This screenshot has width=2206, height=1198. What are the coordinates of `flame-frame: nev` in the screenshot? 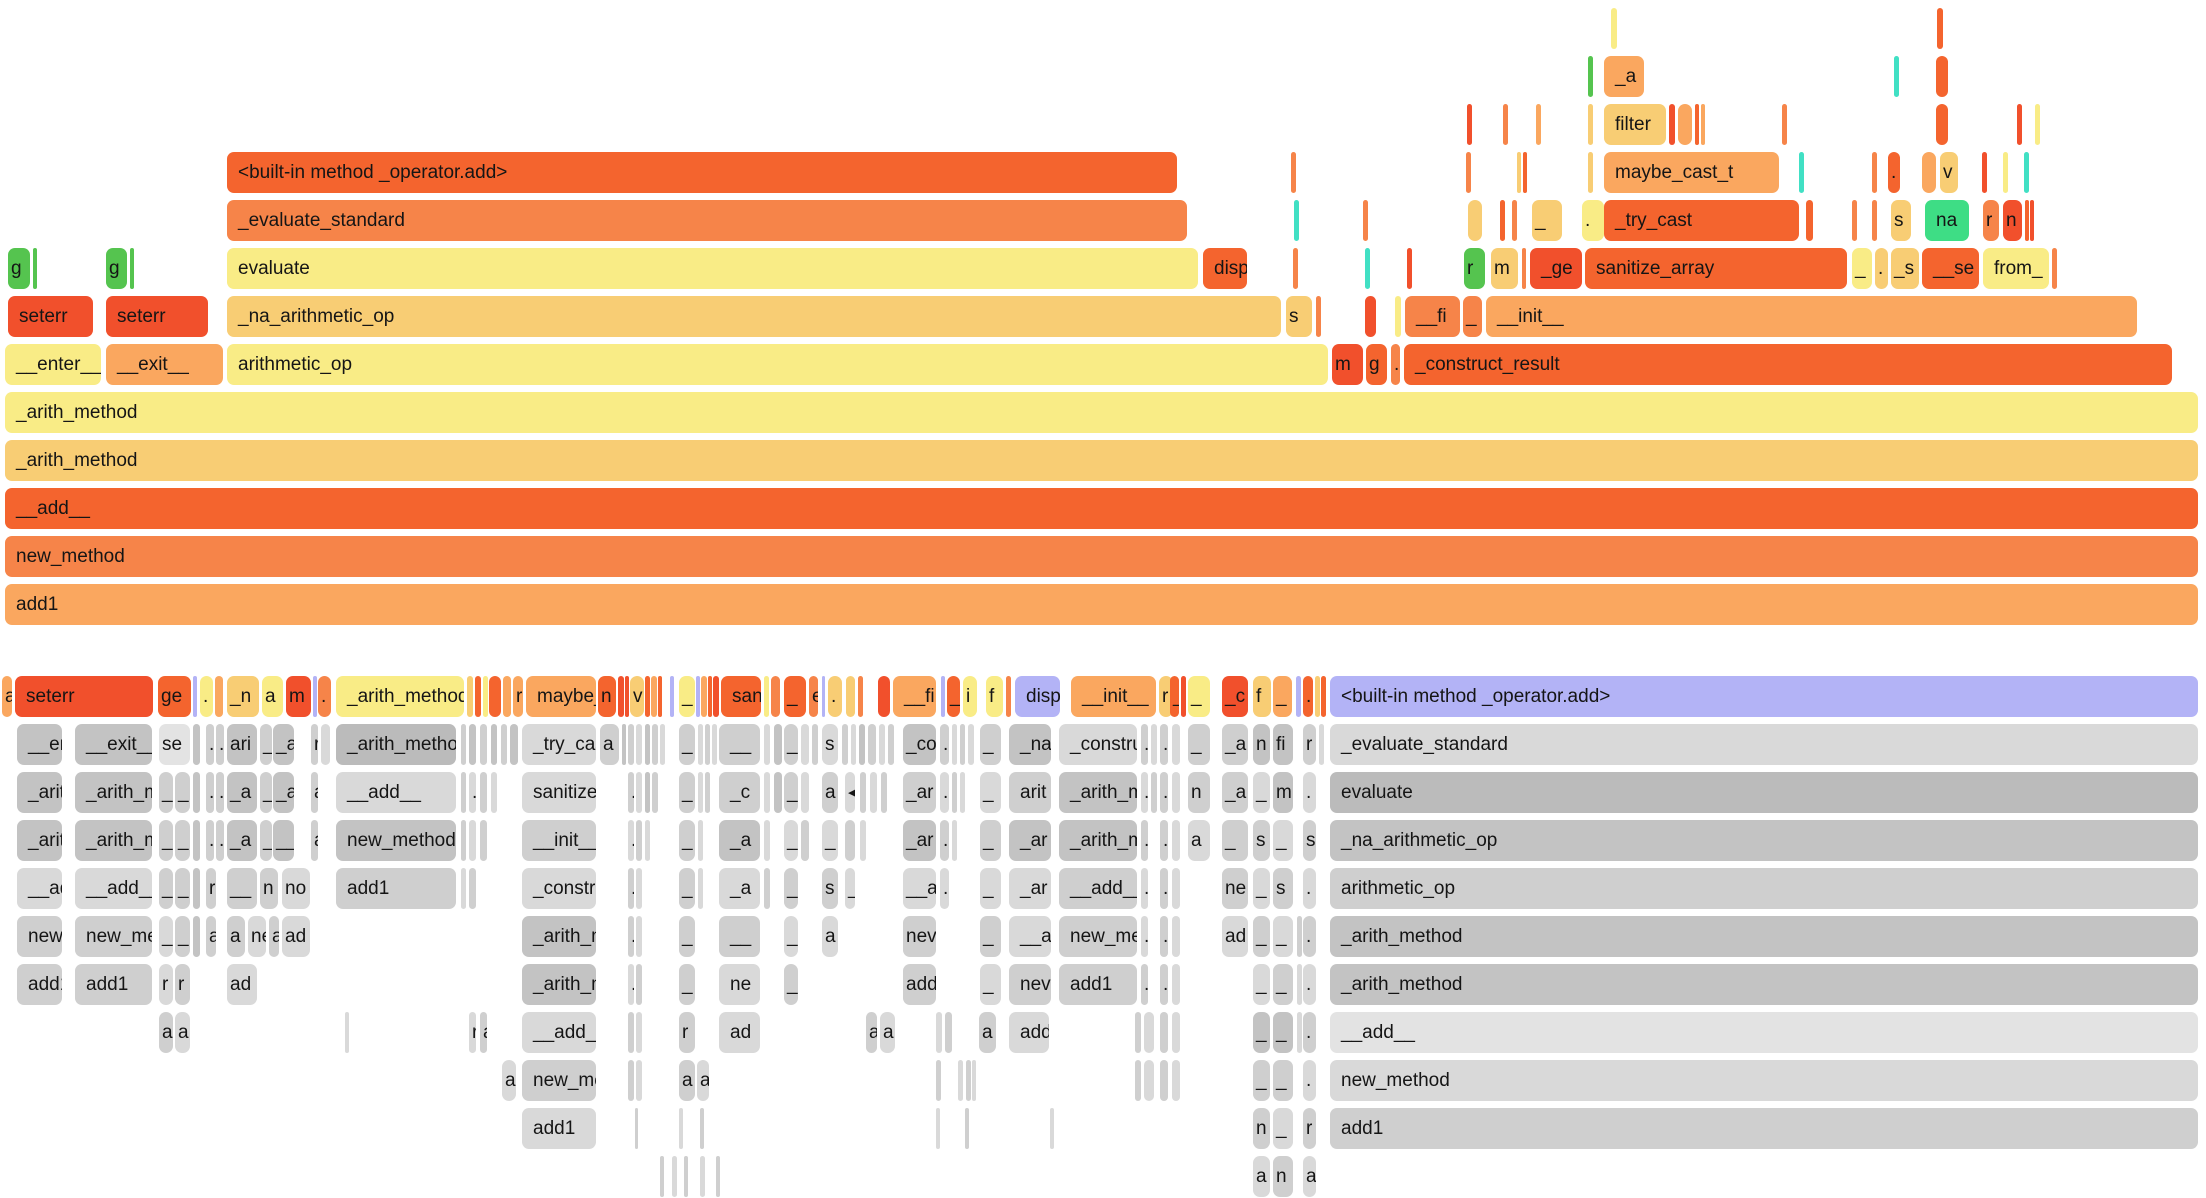 It's located at (919, 936).